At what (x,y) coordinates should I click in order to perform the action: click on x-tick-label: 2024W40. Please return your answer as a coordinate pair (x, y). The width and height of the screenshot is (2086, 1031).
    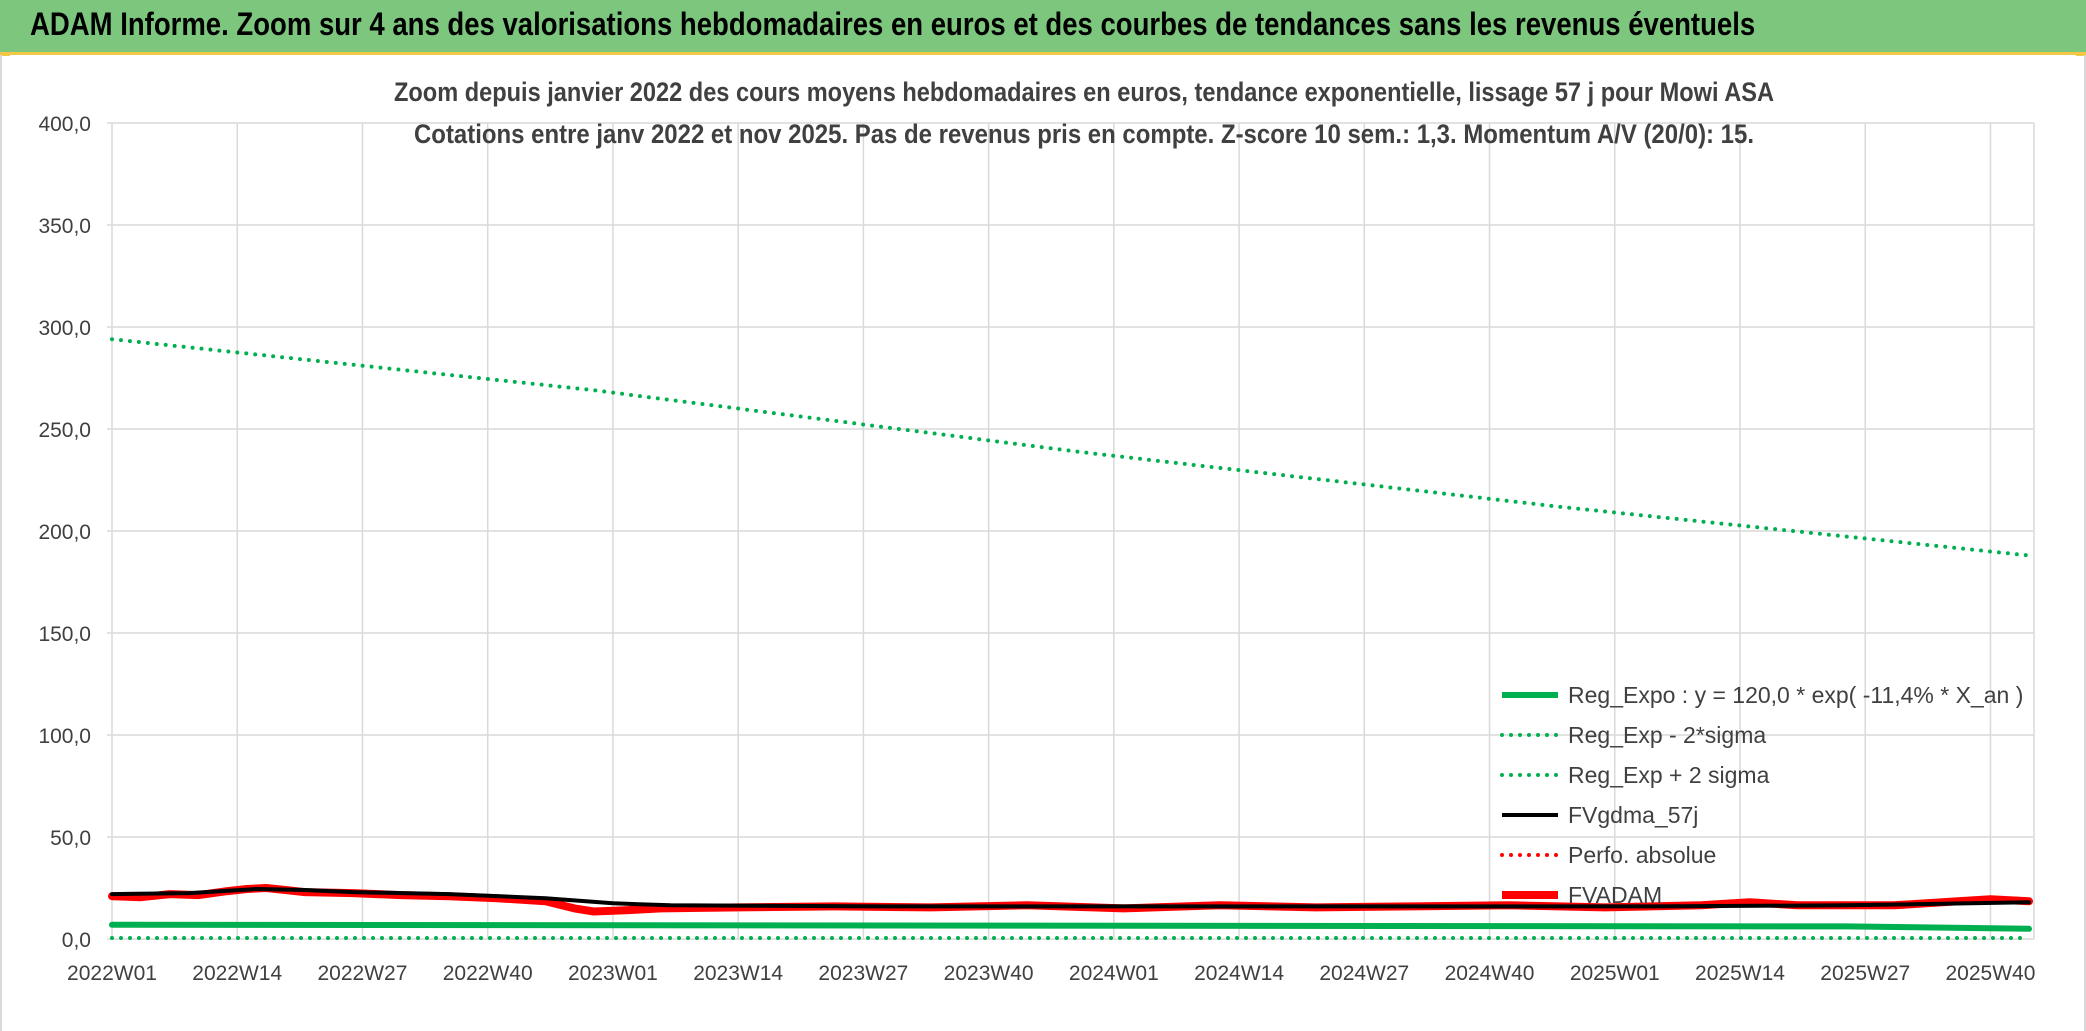
    Looking at the image, I should click on (1490, 973).